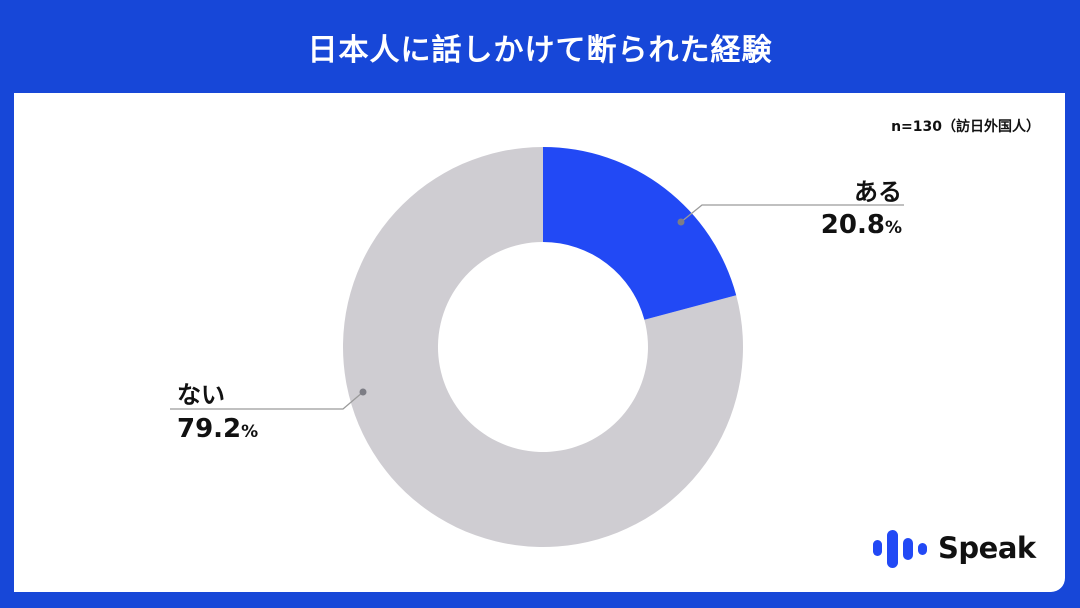 The height and width of the screenshot is (608, 1080). What do you see at coordinates (267, 400) in the screenshot?
I see `leader-line-no` at bounding box center [267, 400].